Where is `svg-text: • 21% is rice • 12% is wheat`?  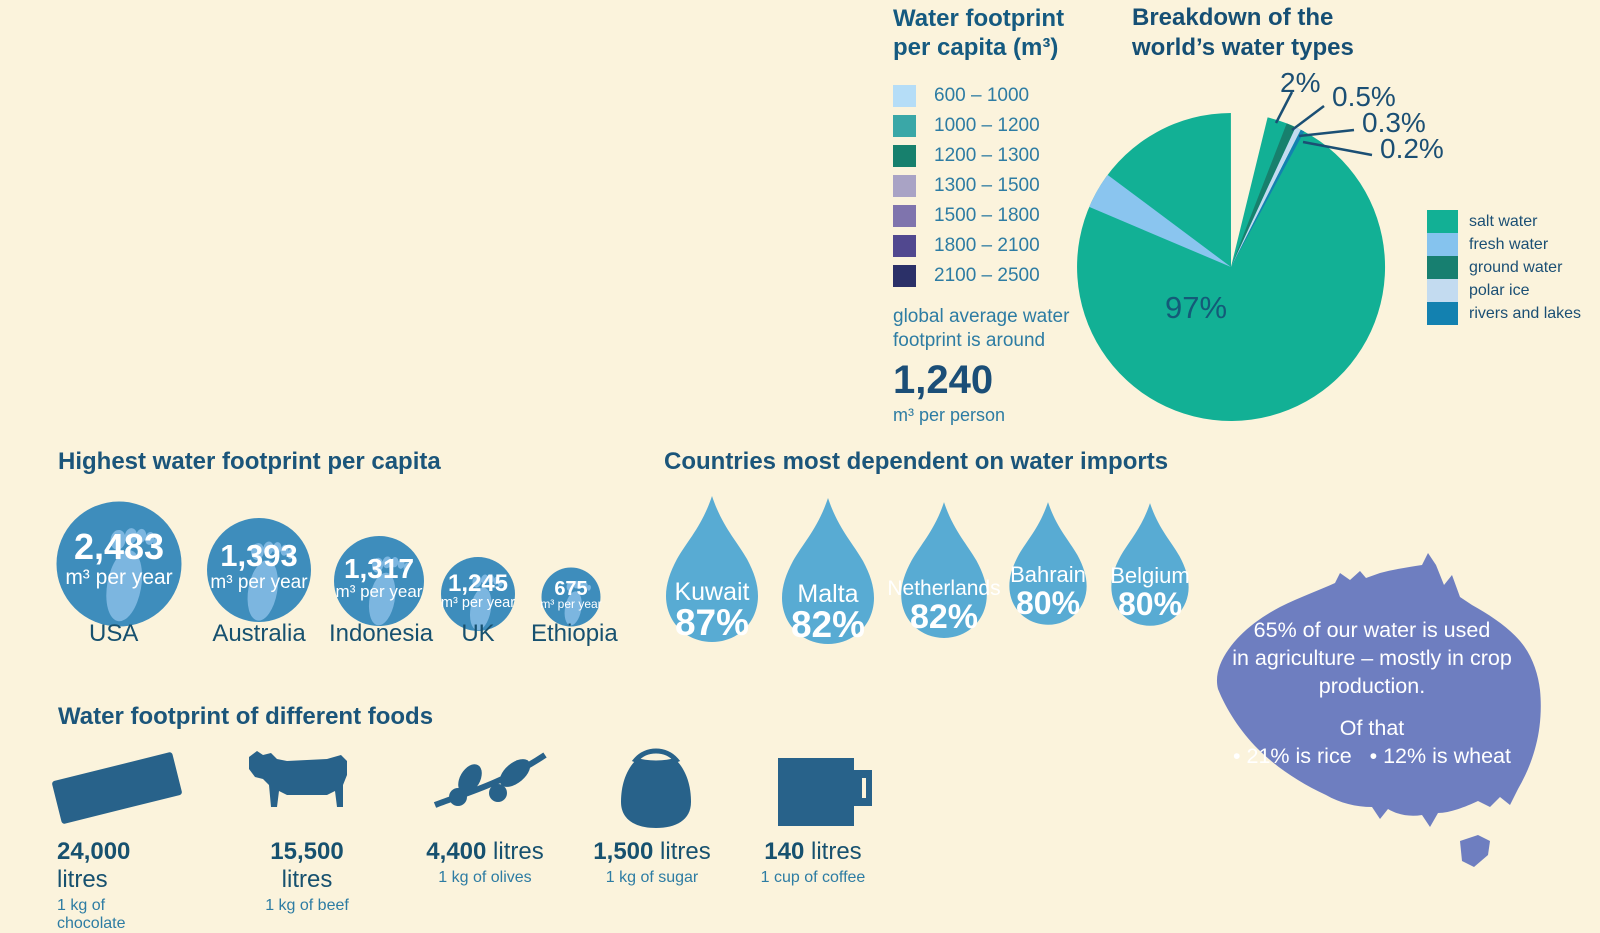 svg-text: • 21% is rice • 12% is wheat is located at coordinates (1372, 756).